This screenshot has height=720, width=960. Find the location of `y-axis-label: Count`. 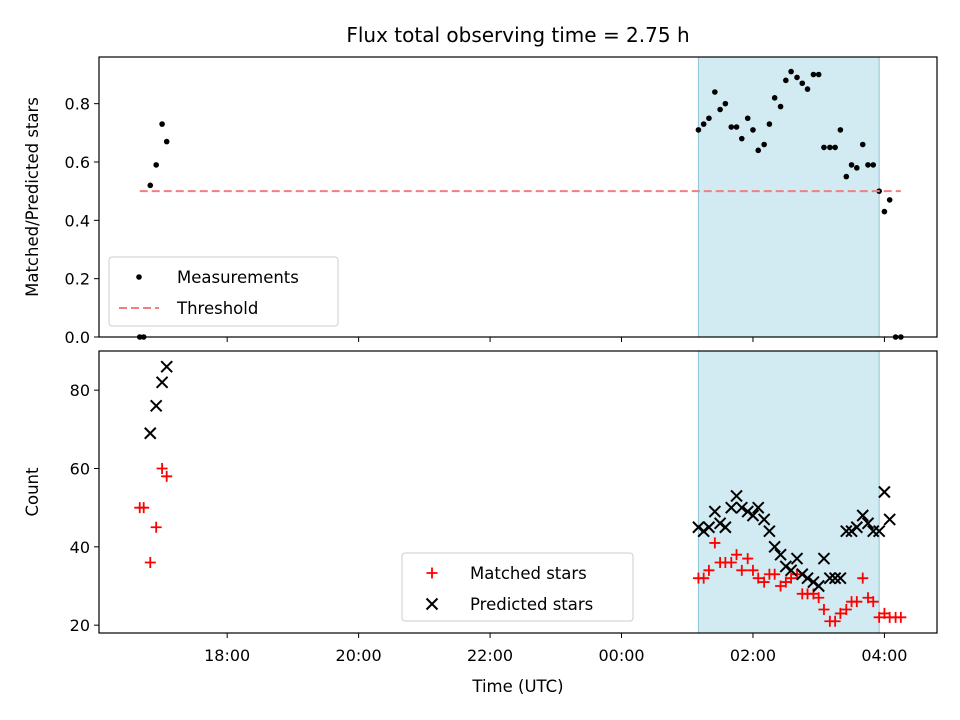

y-axis-label: Count is located at coordinates (32, 492).